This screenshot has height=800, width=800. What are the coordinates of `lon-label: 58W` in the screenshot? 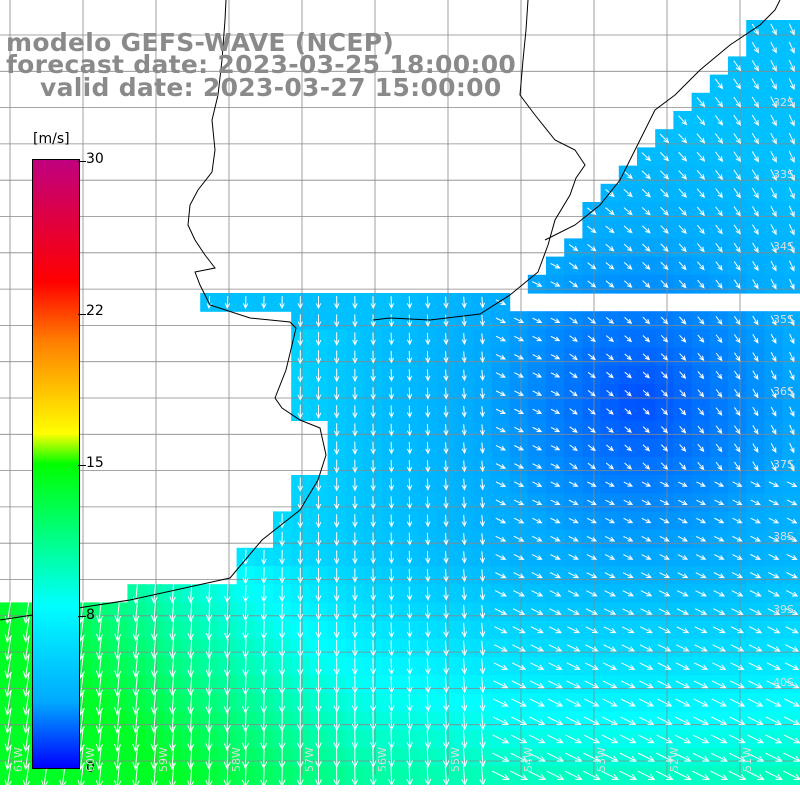 It's located at (236, 759).